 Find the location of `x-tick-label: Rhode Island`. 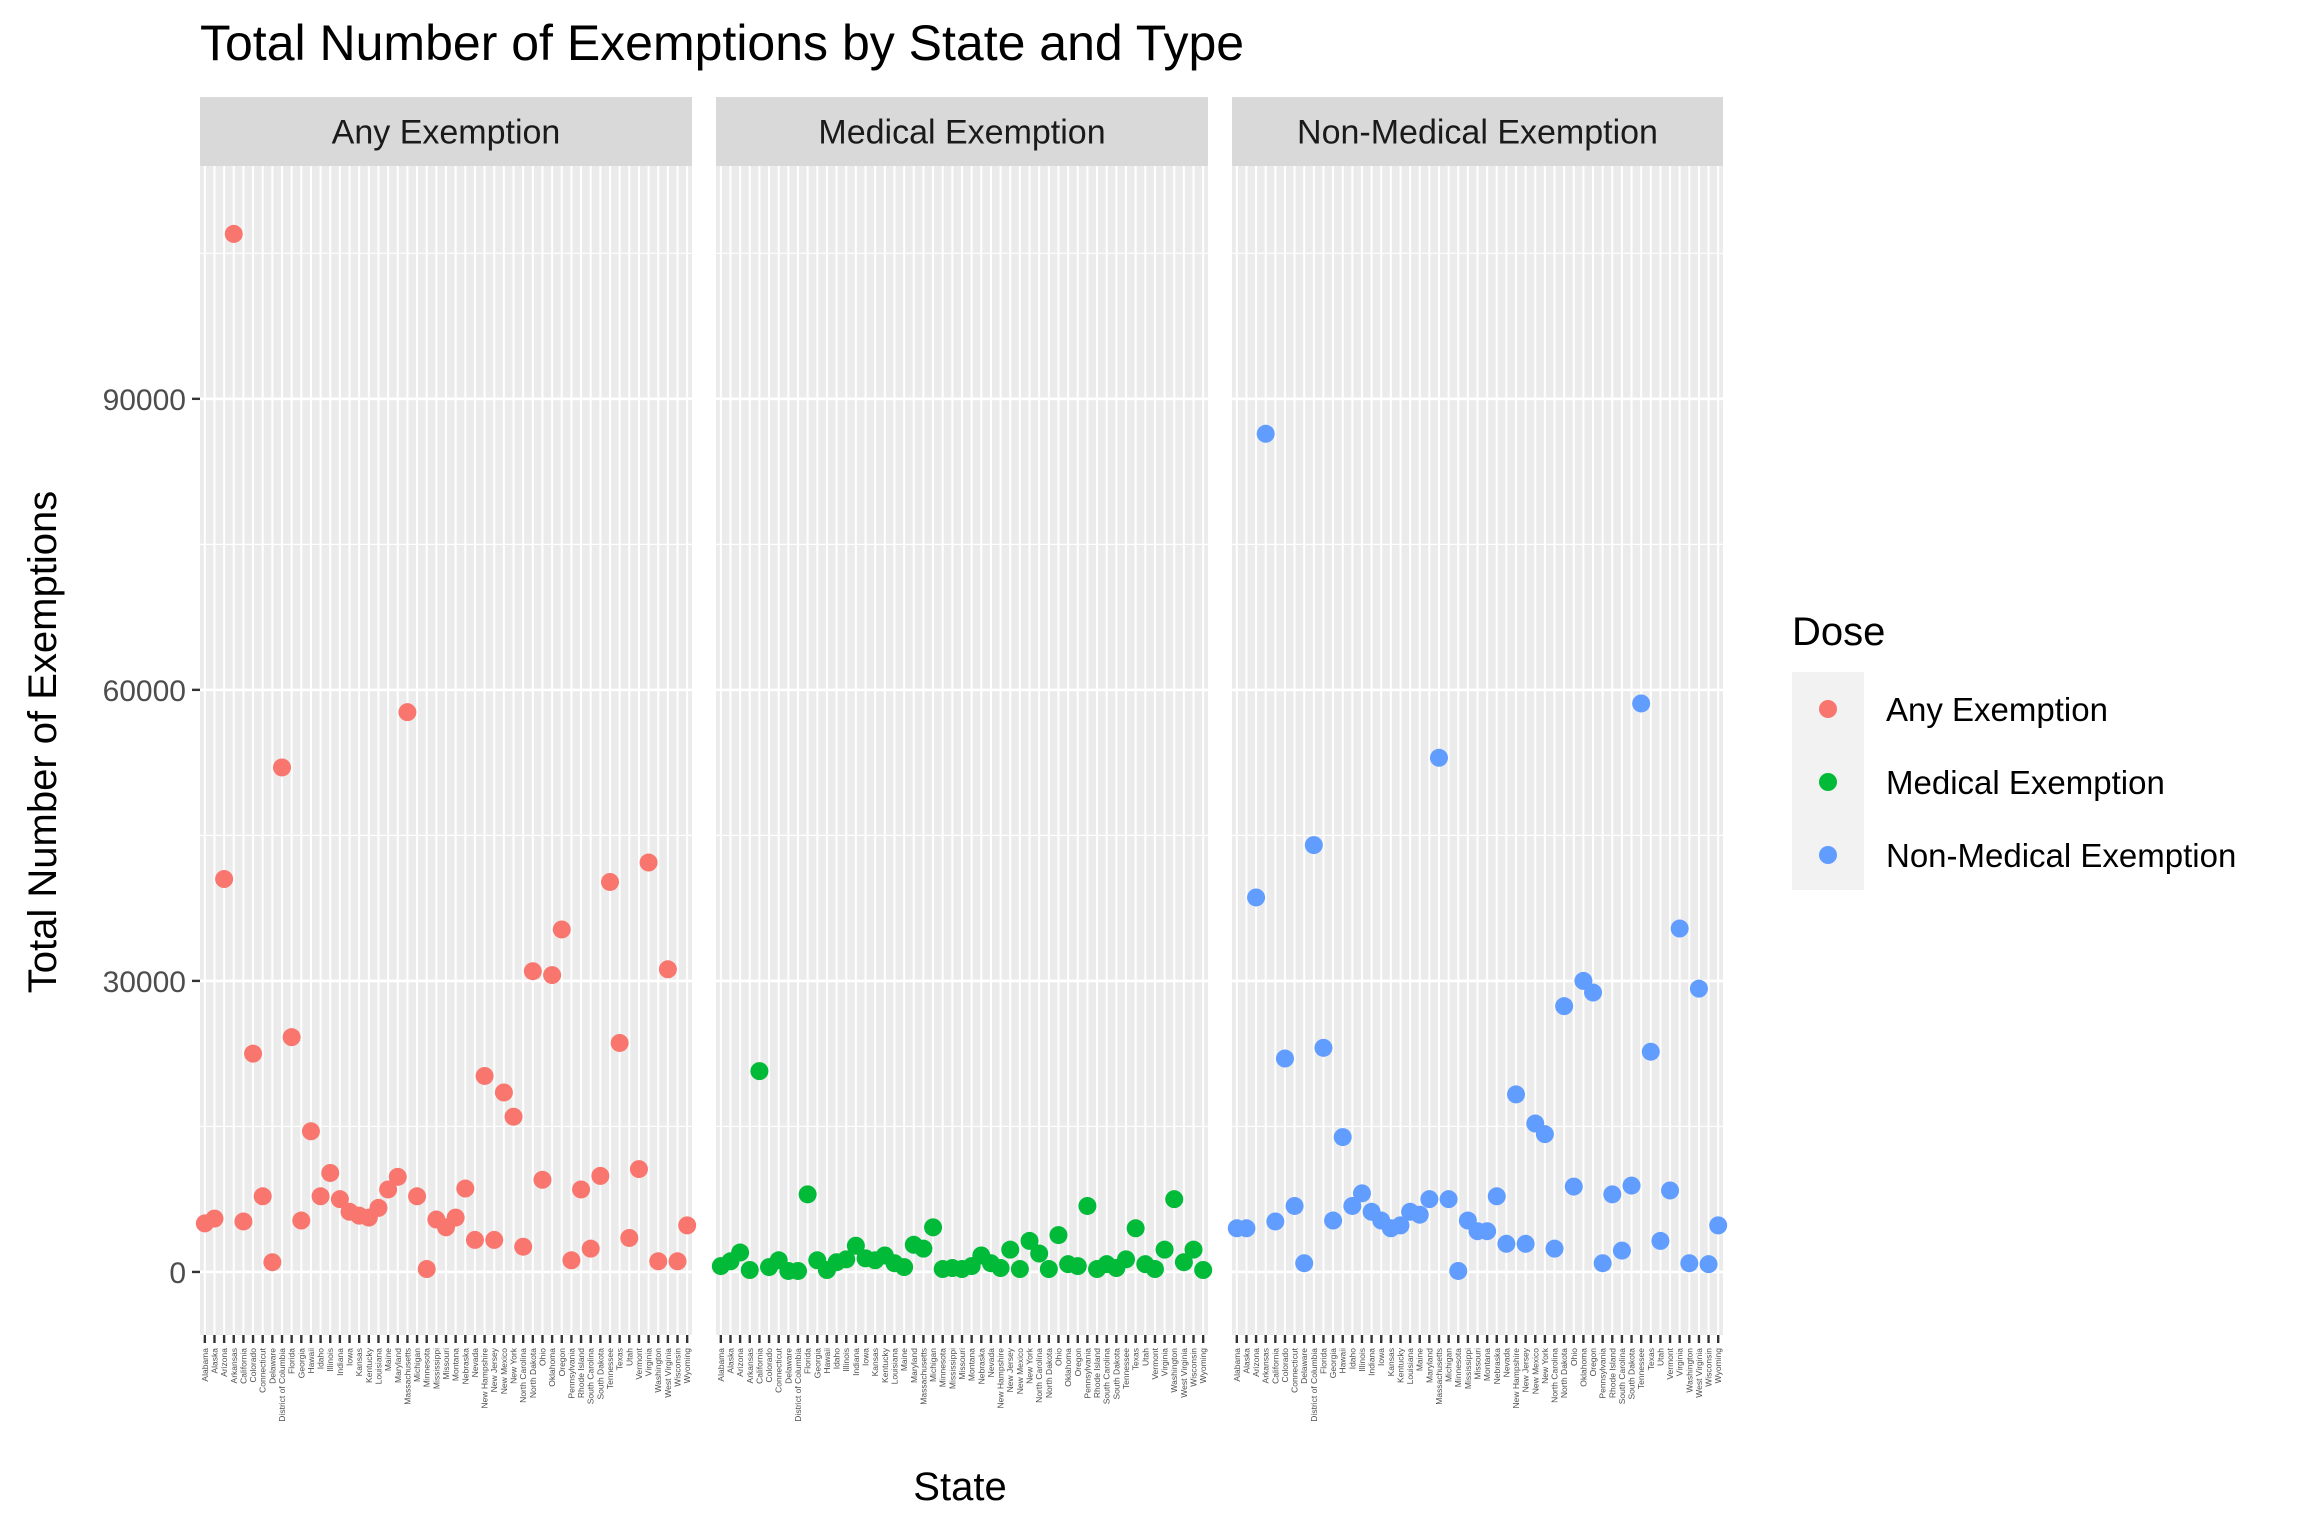

x-tick-label: Rhode Island is located at coordinates (1612, 1373).